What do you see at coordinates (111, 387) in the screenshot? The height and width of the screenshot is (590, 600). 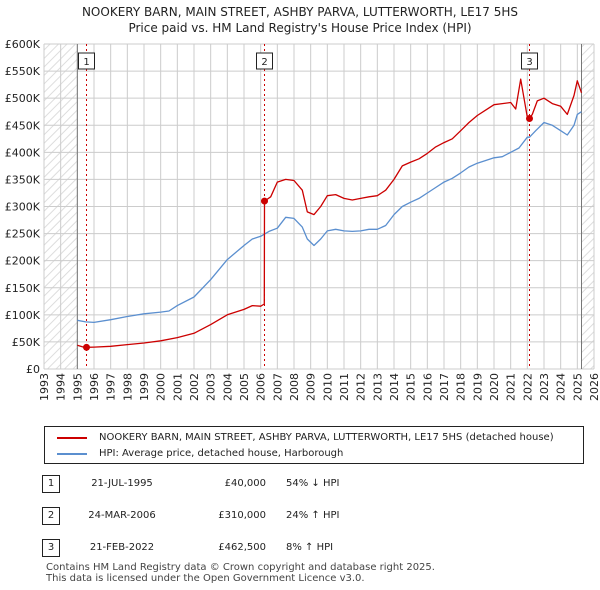 I see `x-tick-label: 1997` at bounding box center [111, 387].